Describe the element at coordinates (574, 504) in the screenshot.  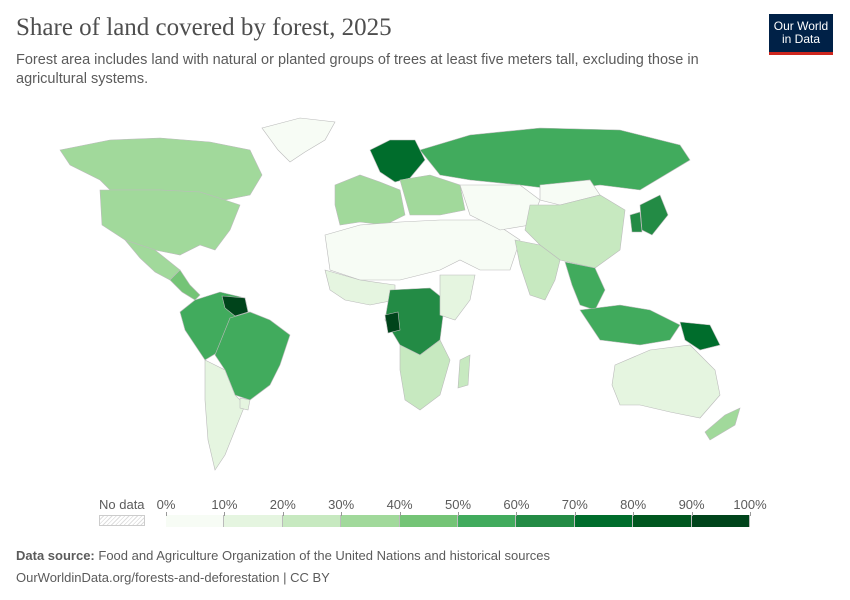
I see `legend-label: 70%` at that location.